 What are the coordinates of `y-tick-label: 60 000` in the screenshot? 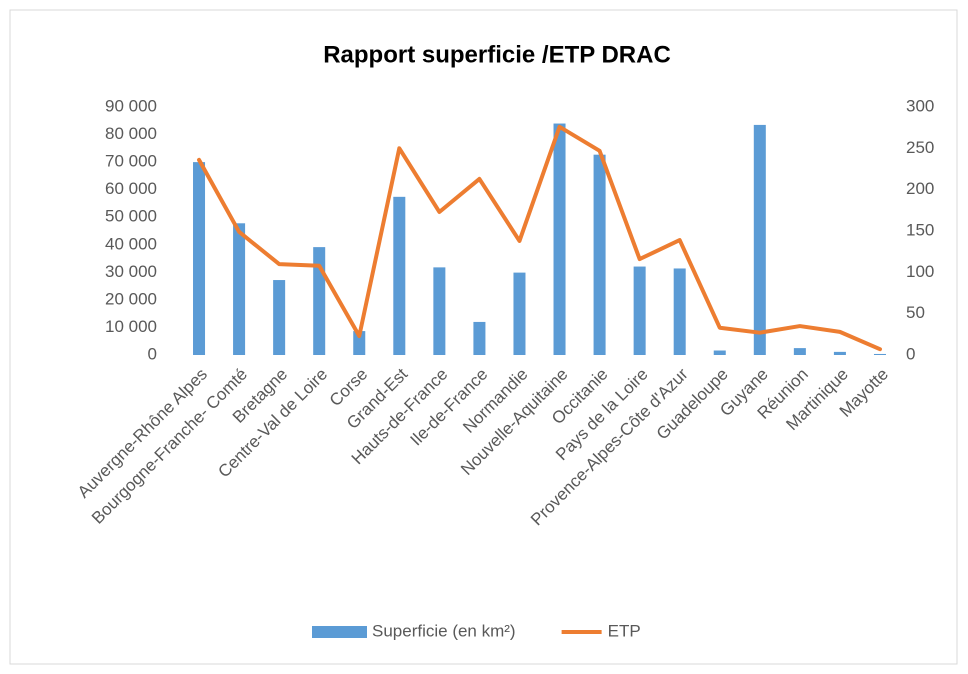 It's located at (131, 188).